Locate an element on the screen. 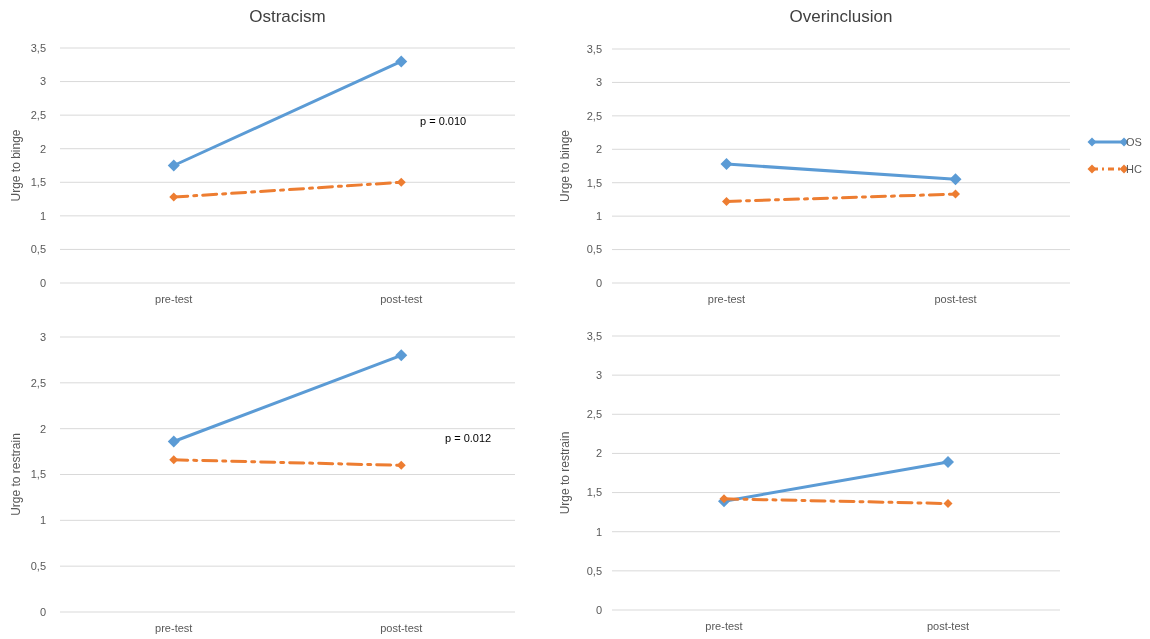 This screenshot has width=1150, height=639. legend-label: OS is located at coordinates (1134, 141).